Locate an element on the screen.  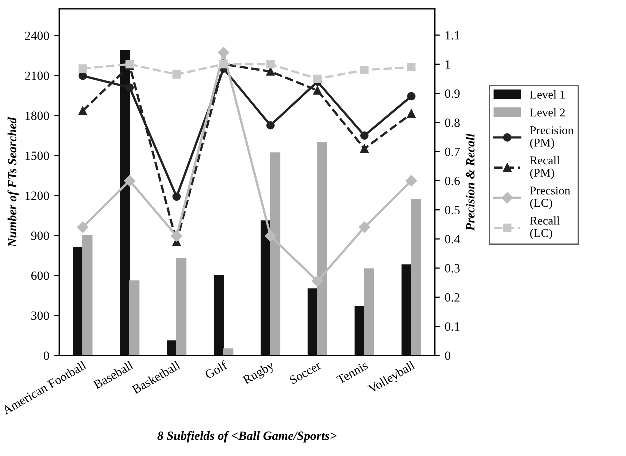
y-tick-label: 2100 is located at coordinates (37, 76).